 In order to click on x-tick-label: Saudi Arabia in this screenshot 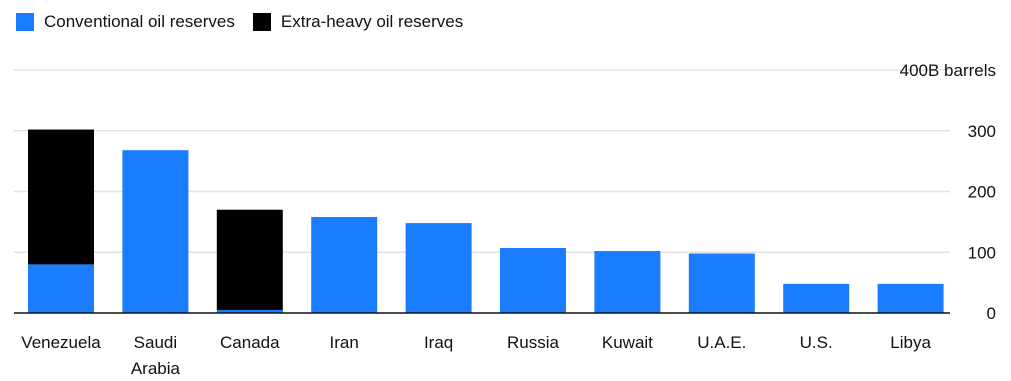, I will do `click(156, 355)`.